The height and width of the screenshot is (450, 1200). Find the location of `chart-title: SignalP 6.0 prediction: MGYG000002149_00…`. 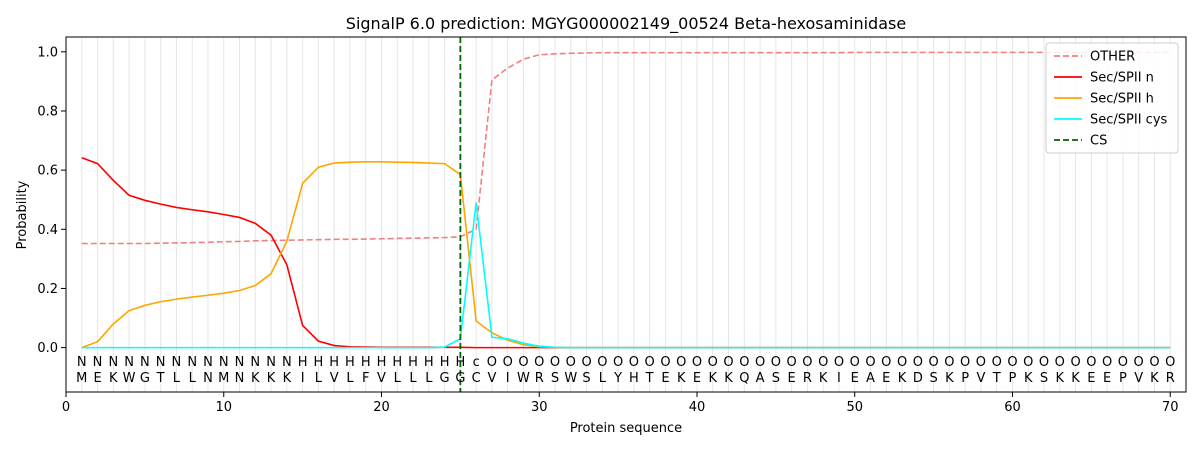

chart-title: SignalP 6.0 prediction: MGYG000002149_00… is located at coordinates (626, 24).